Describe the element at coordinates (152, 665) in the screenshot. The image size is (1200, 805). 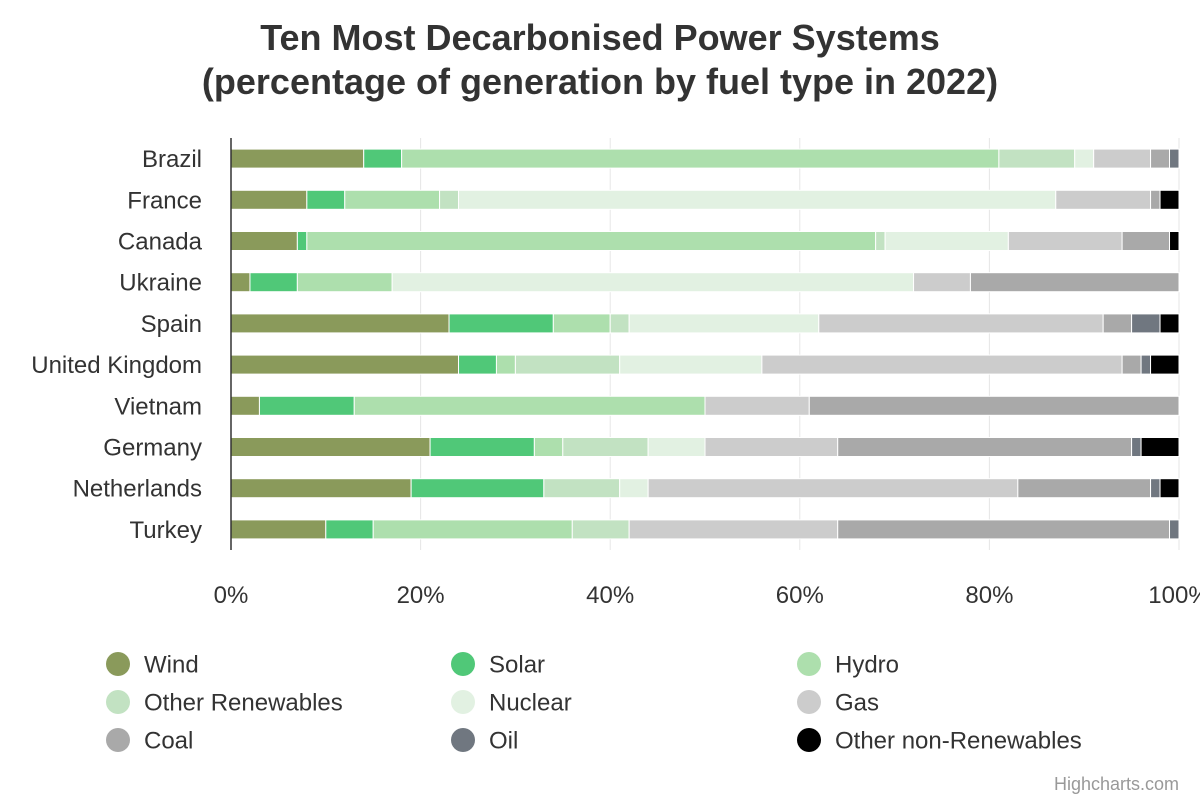
I see `legend-item: Wind` at that location.